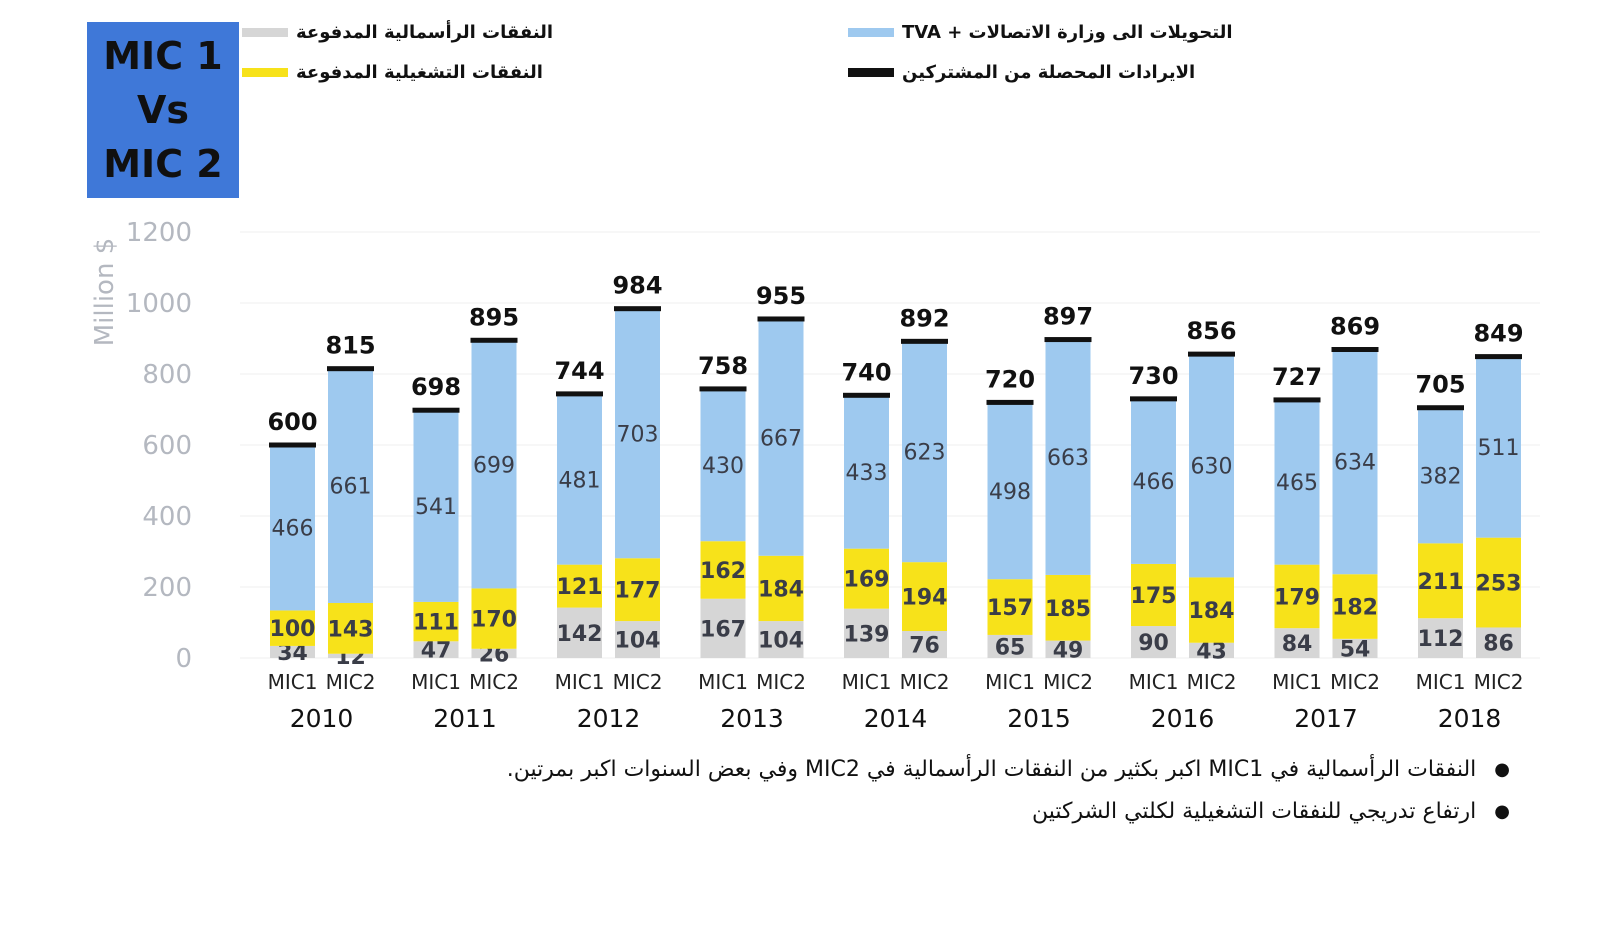 The height and width of the screenshot is (925, 1600). What do you see at coordinates (1021, 72) in the screenshot?
I see `legend-revenue: الايرادات المحصلة من المشتركين` at bounding box center [1021, 72].